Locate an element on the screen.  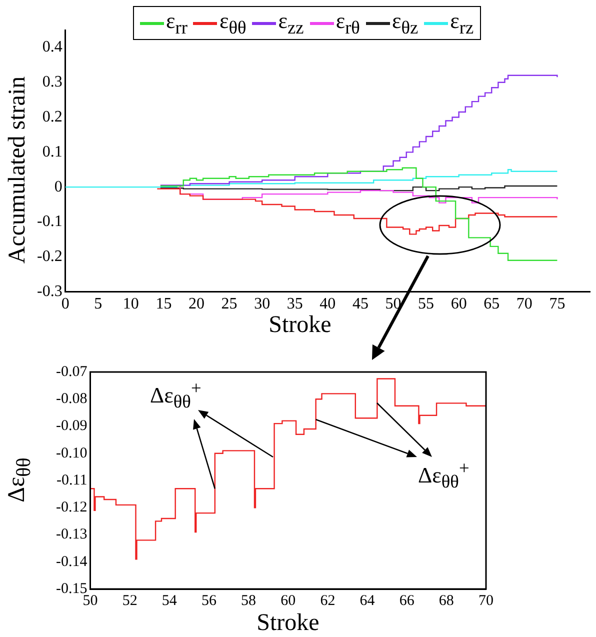
x-tick-label: 64 is located at coordinates (368, 600).